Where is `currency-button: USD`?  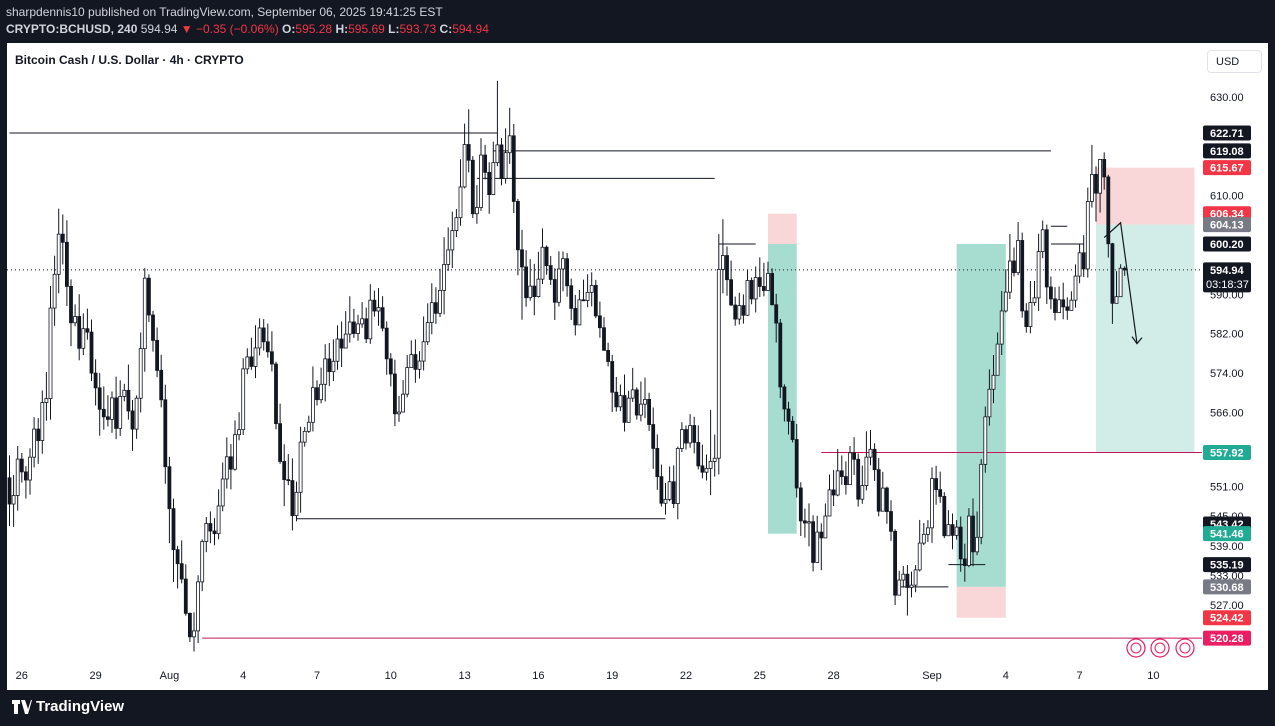 currency-button: USD is located at coordinates (1234, 61).